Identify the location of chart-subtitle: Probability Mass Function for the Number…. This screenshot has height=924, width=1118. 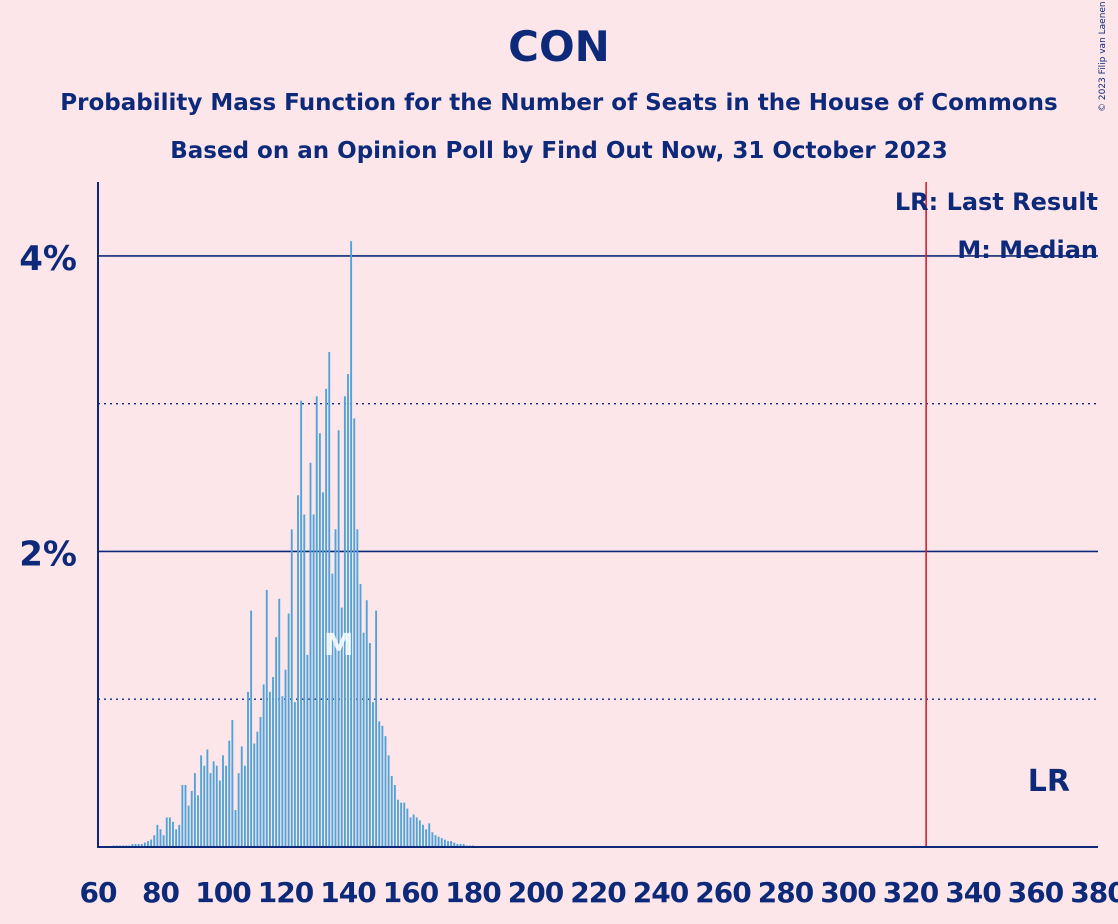
(559, 103).